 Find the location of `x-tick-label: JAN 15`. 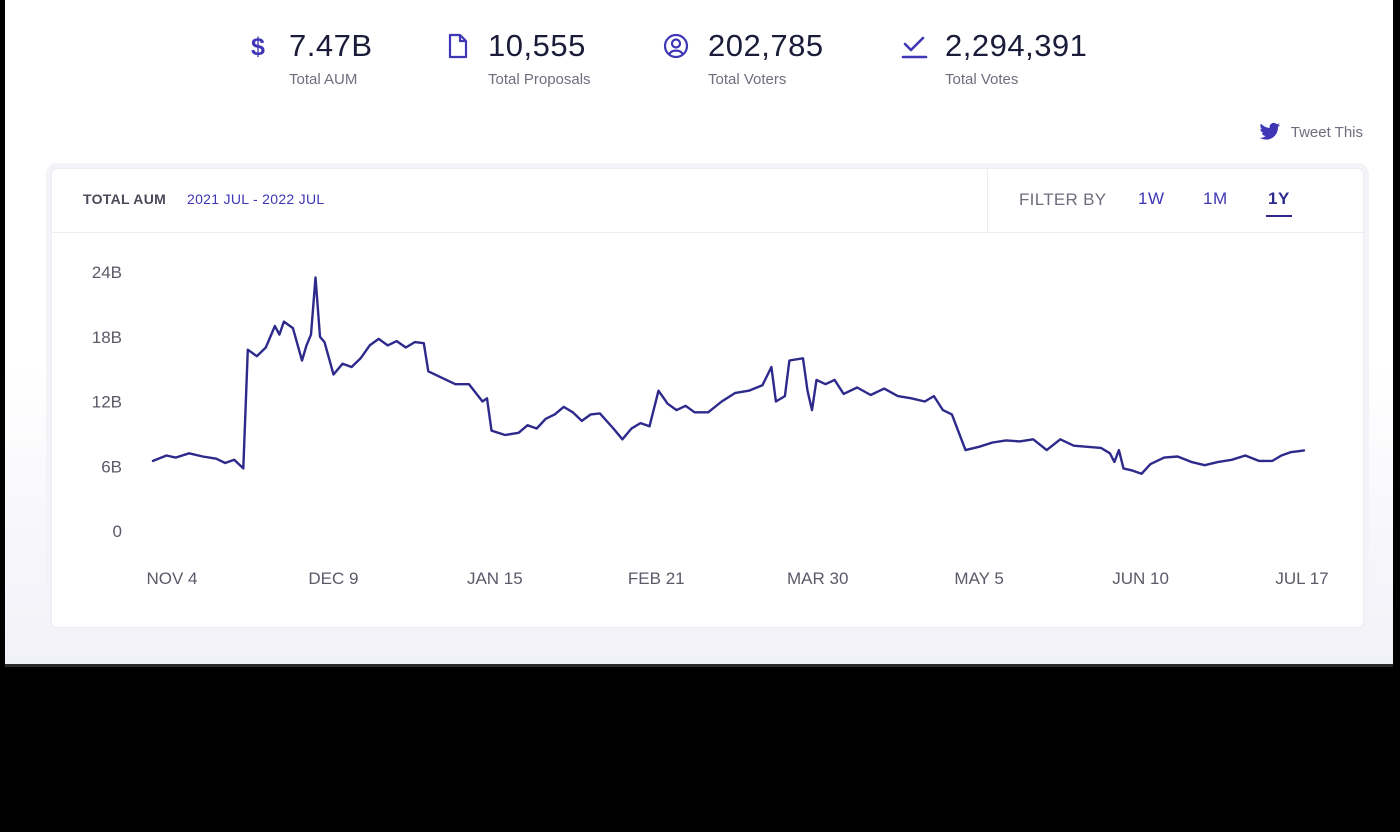

x-tick-label: JAN 15 is located at coordinates (495, 578).